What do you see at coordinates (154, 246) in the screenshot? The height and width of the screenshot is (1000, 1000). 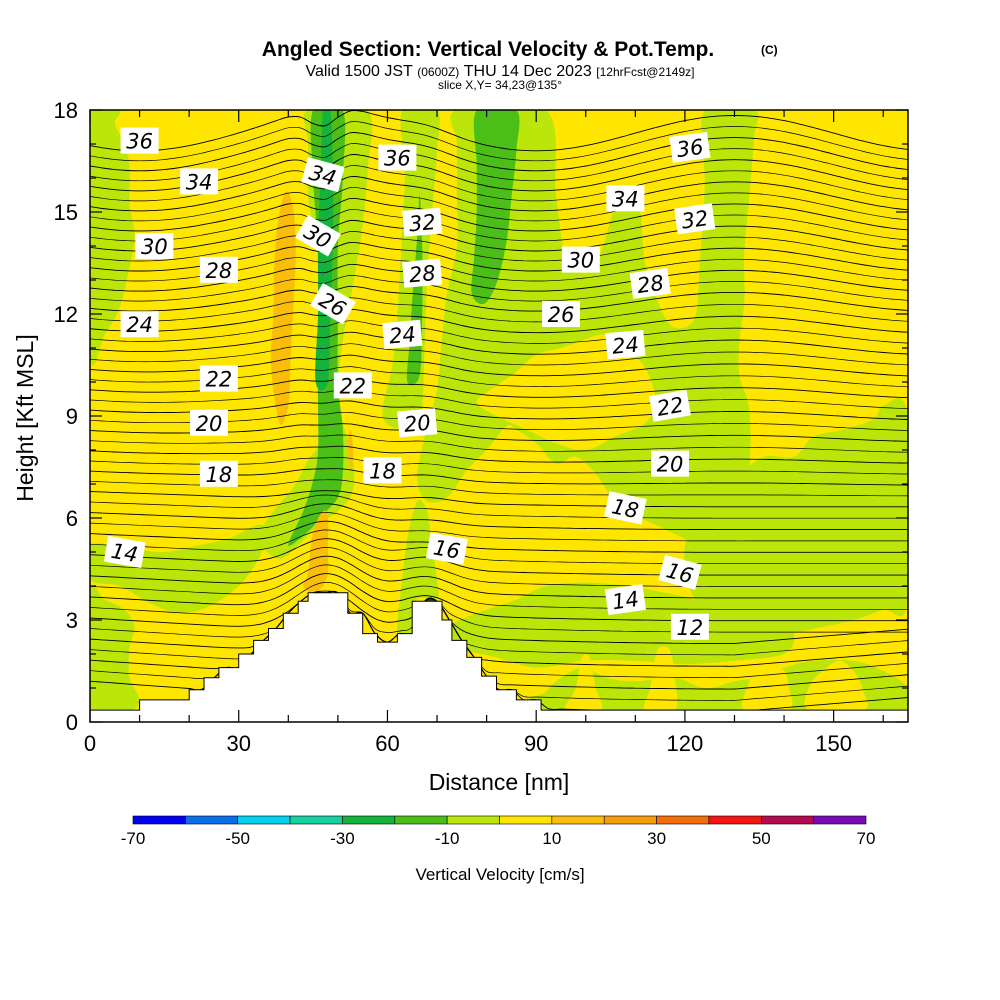 I see `theta-label: 30` at bounding box center [154, 246].